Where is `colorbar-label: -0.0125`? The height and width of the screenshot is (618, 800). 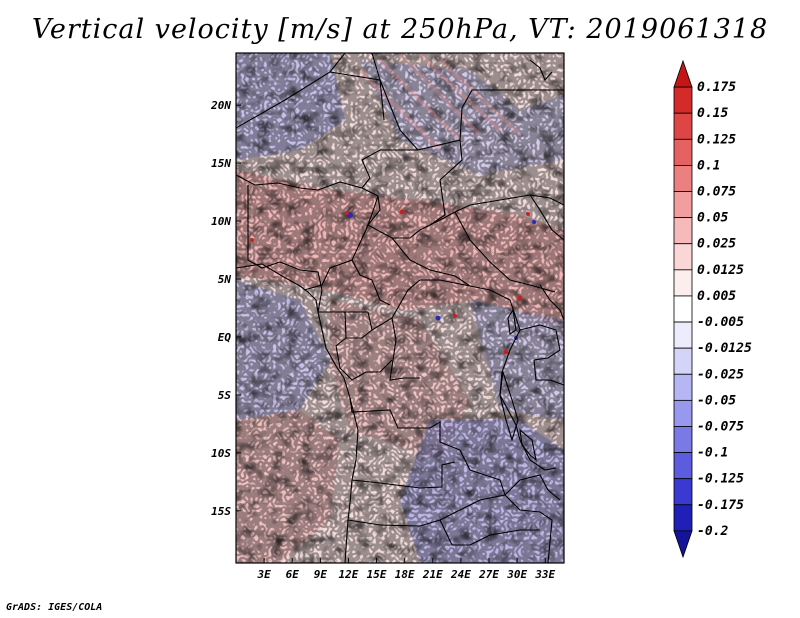 colorbar-label: -0.0125 is located at coordinates (724, 348).